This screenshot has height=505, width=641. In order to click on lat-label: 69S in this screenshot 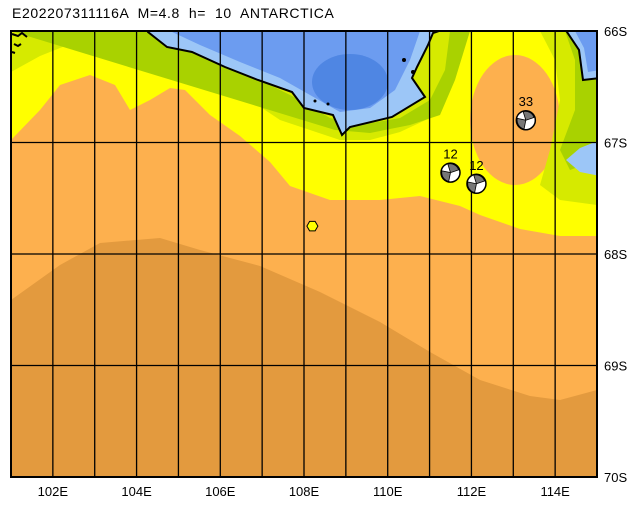, I will do `click(615, 366)`.